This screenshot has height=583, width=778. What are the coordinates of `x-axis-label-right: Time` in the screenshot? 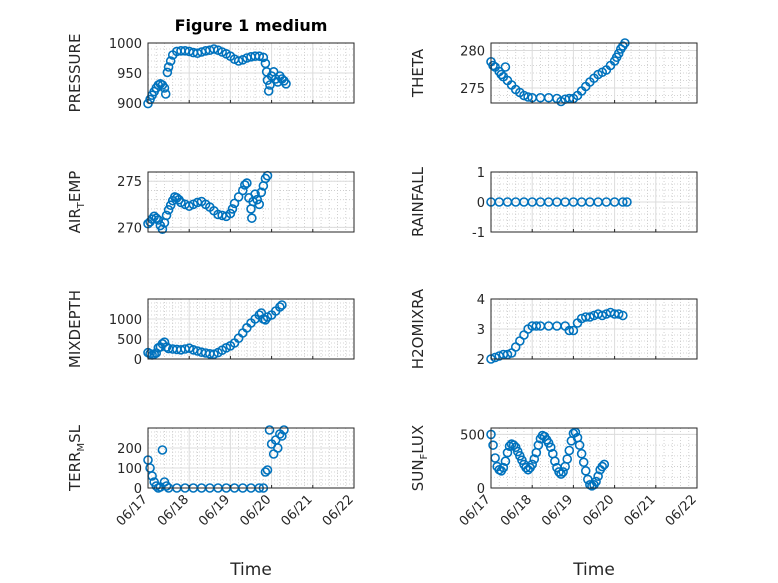 It's located at (593, 570).